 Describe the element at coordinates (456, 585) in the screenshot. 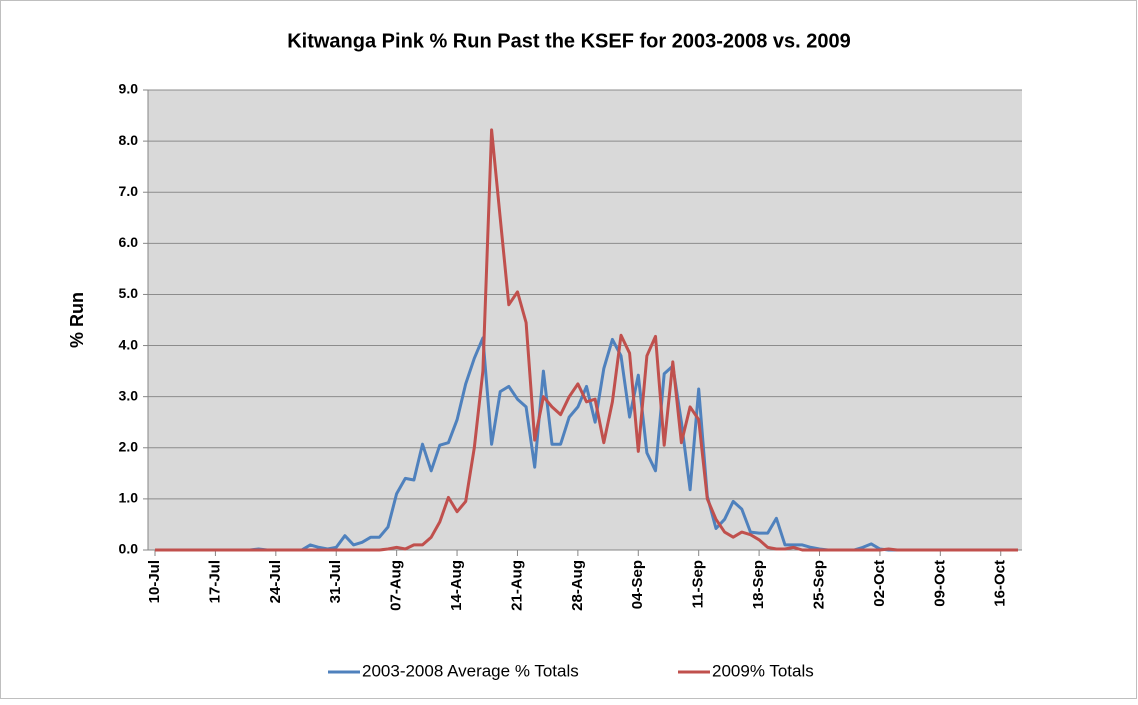

I see `x-tick-label: 14-Aug` at that location.